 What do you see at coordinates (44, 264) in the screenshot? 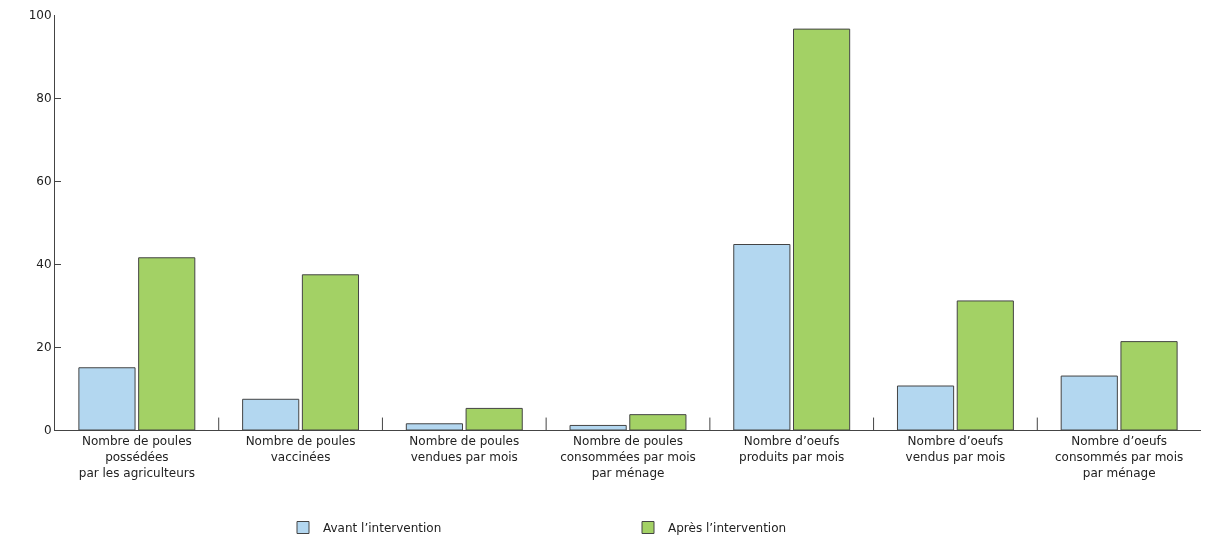
I see `y-tick-label: 40` at bounding box center [44, 264].